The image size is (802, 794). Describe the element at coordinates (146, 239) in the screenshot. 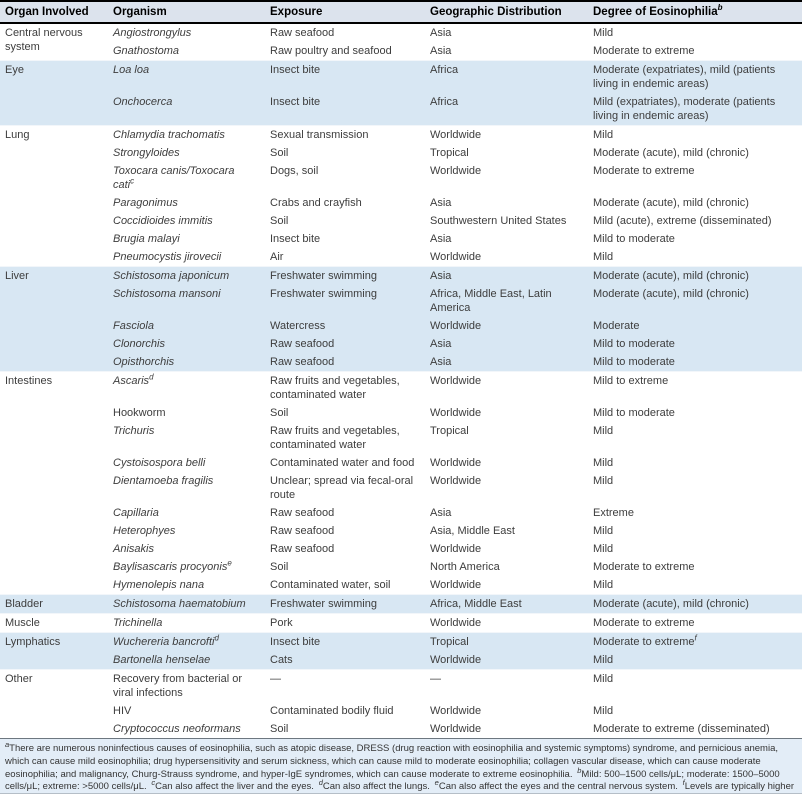

I see `organism-name: Brugia malayi` at that location.